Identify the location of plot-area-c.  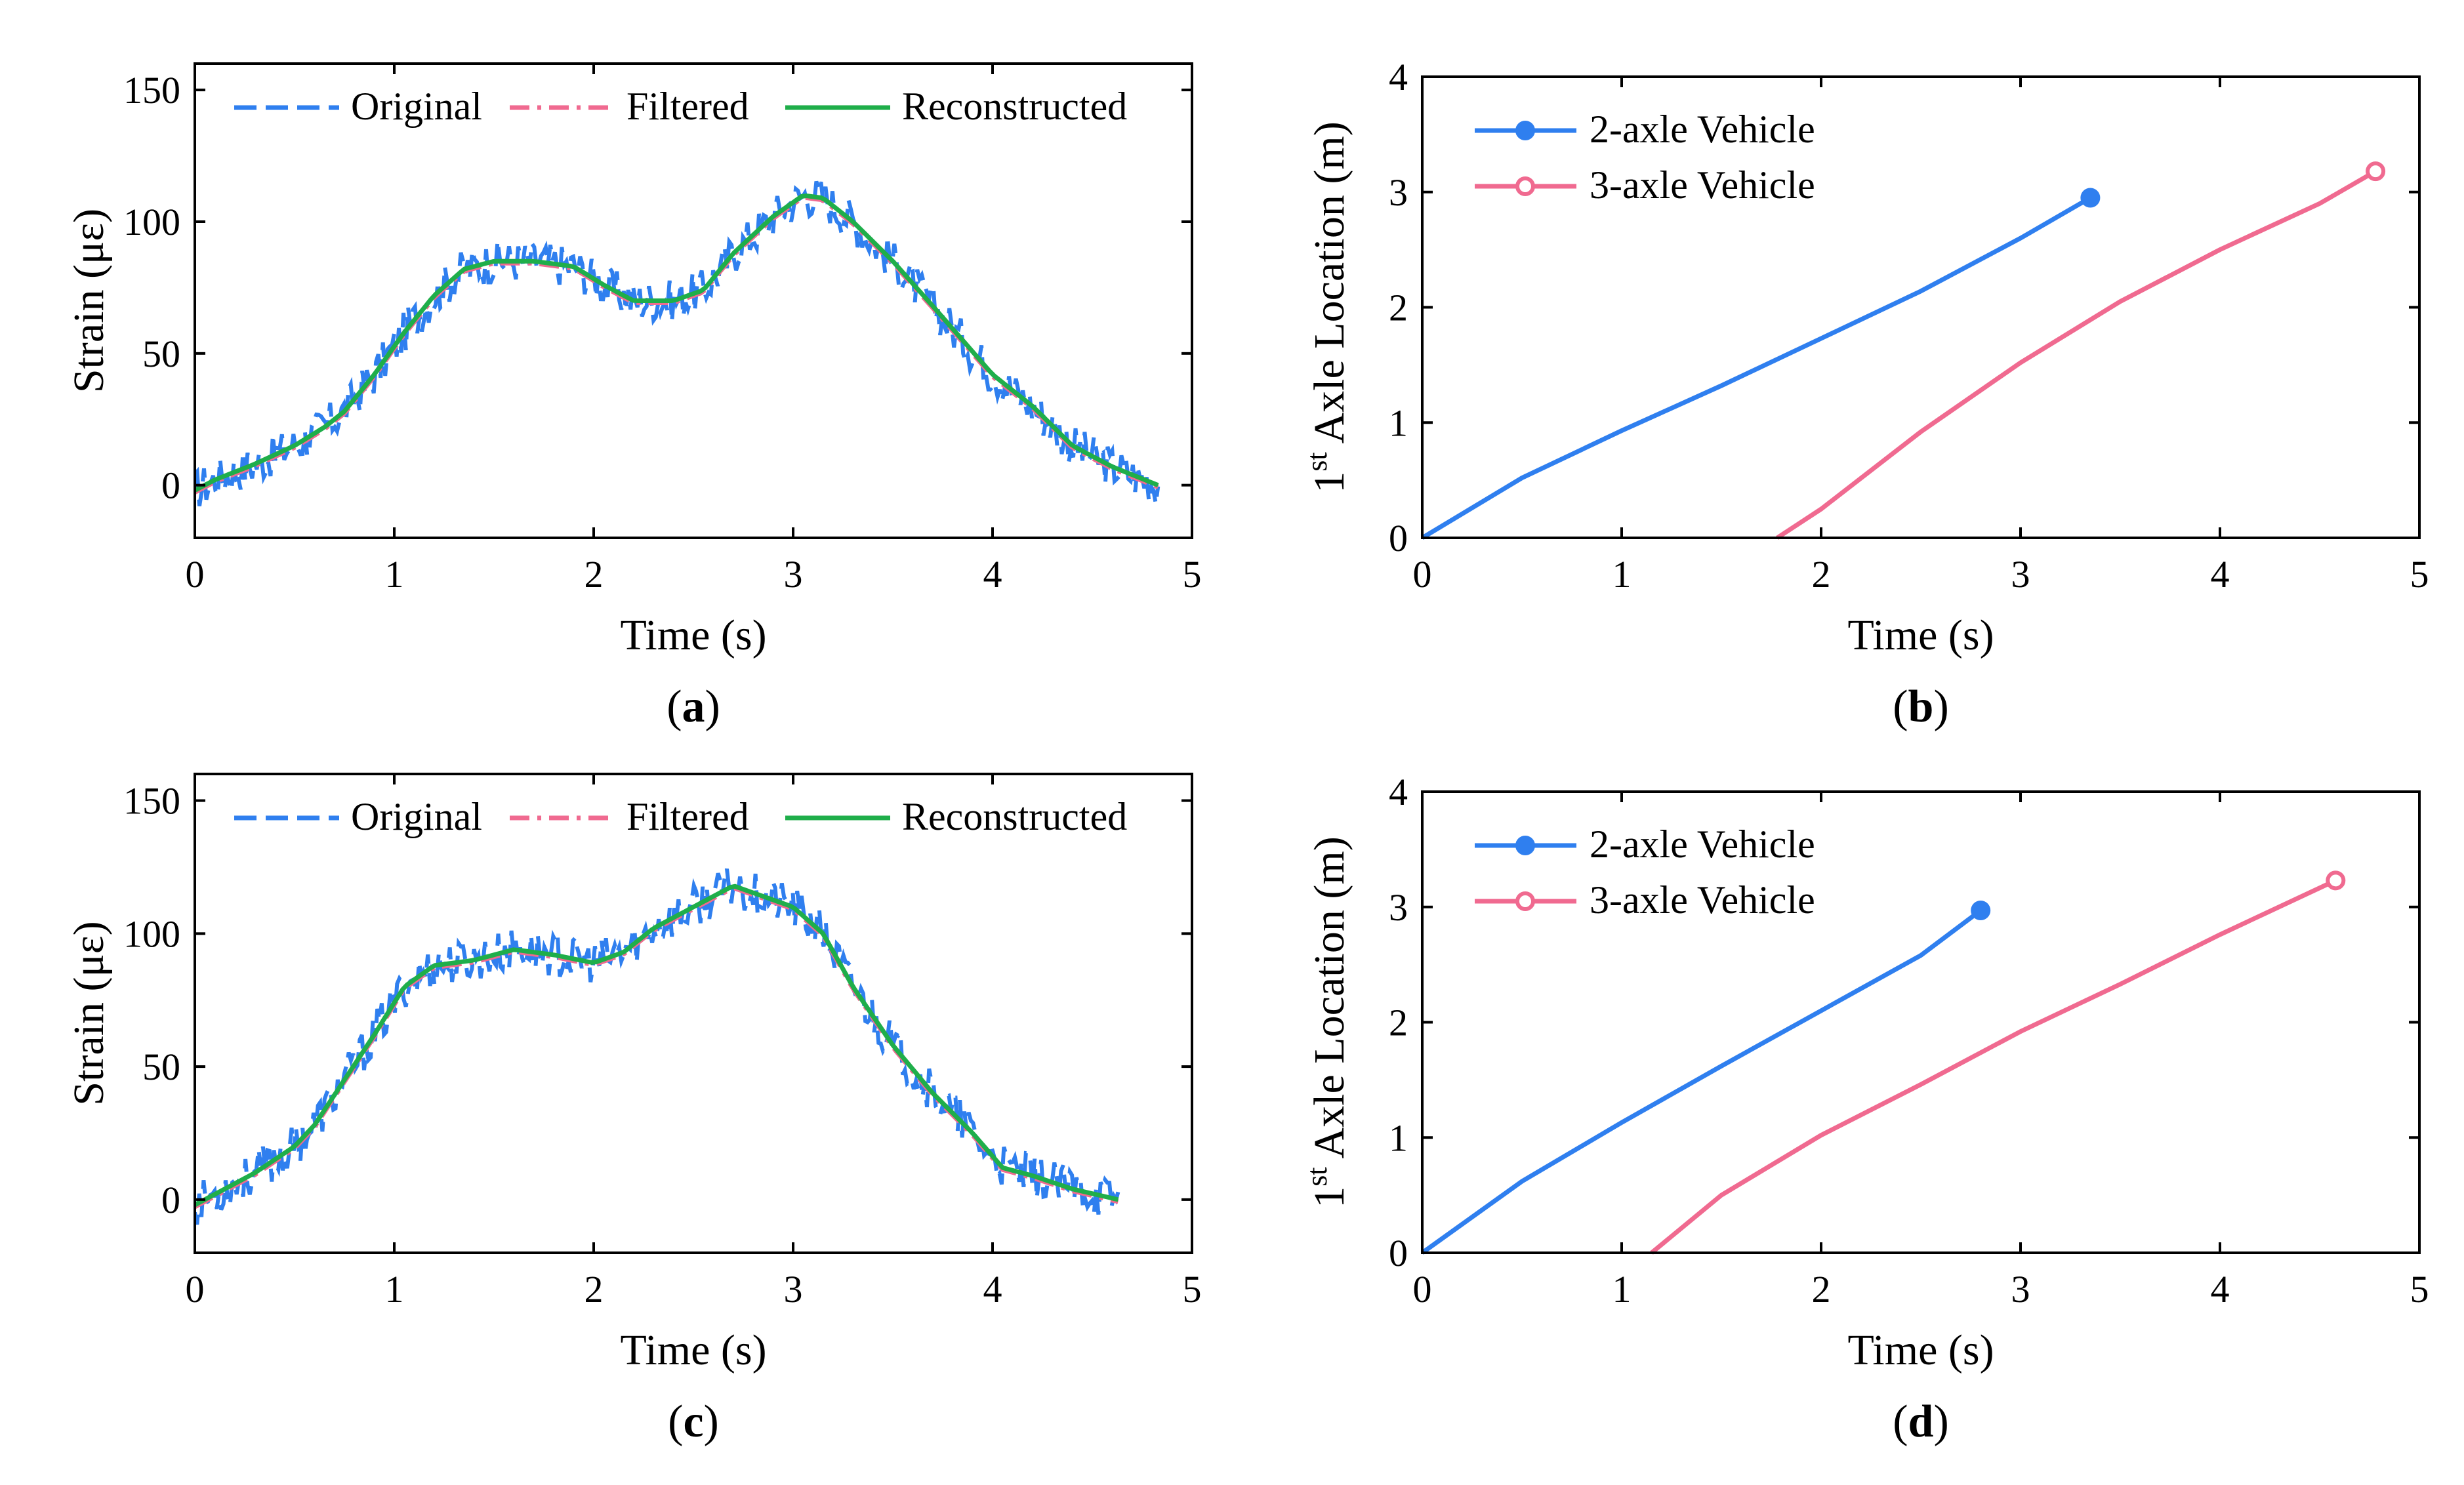
(657, 1046).